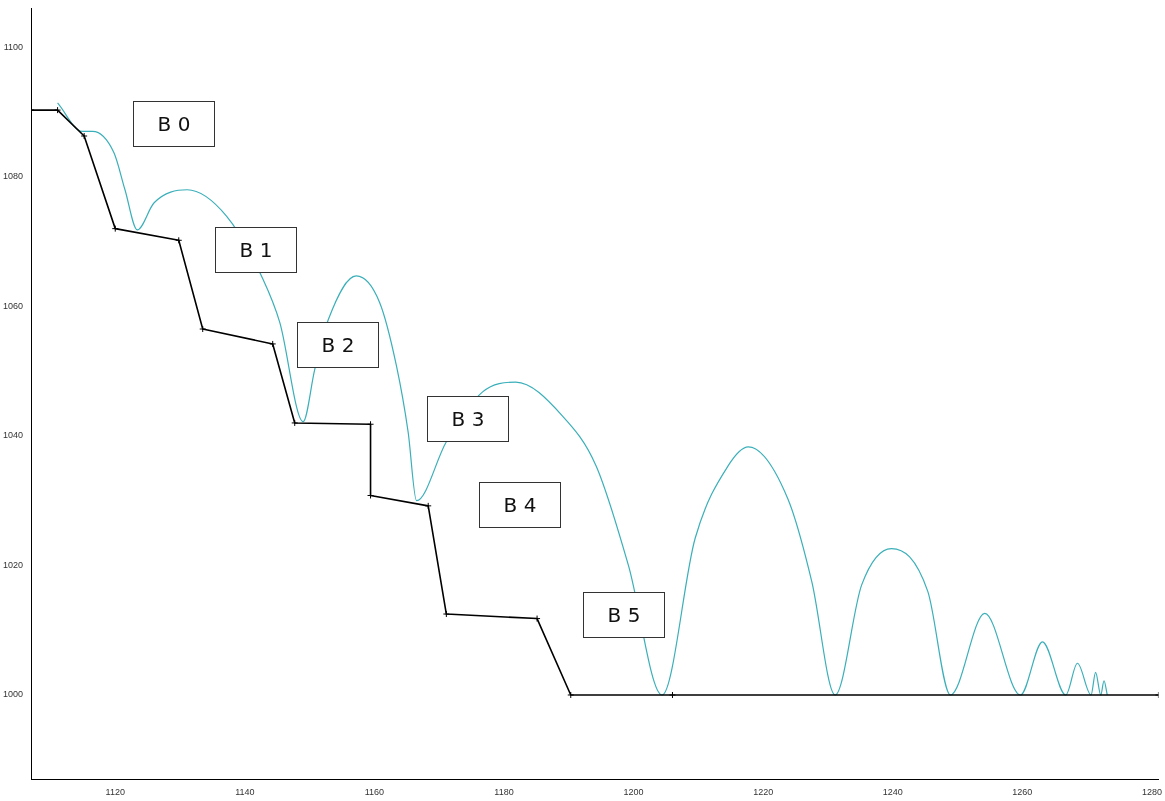 This screenshot has width=1165, height=801. What do you see at coordinates (338, 345) in the screenshot?
I see `annotation: B 2` at bounding box center [338, 345].